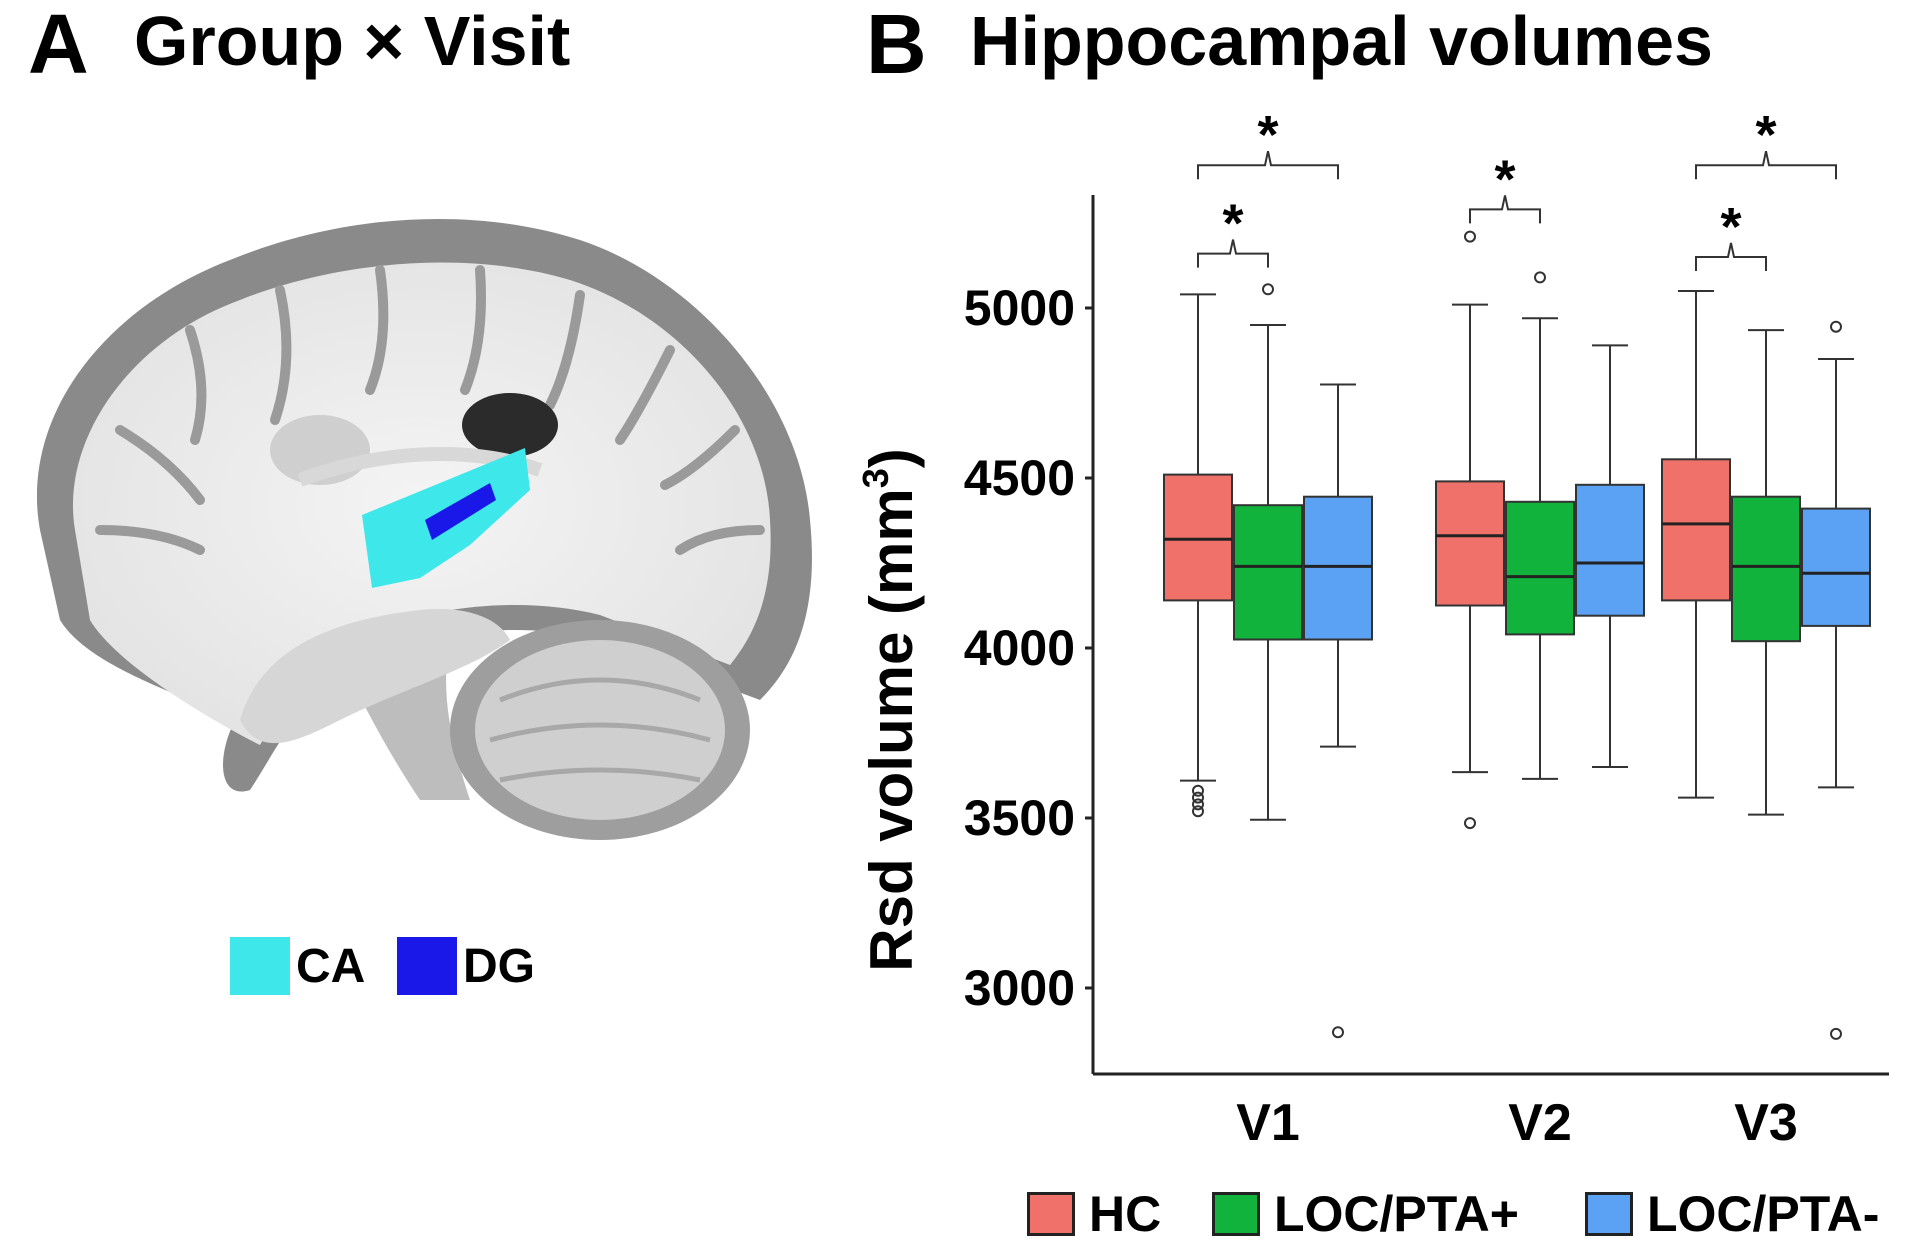 The height and width of the screenshot is (1243, 1929). I want to click on y-axis-label: Rsd volume (mm3), so click(890, 709).